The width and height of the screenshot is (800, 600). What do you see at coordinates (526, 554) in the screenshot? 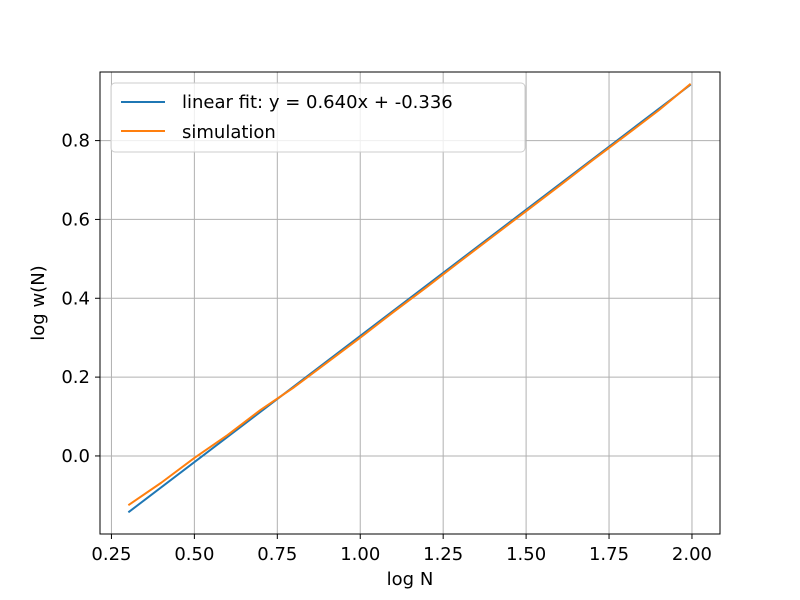
I see `x-tick-label: 1.50` at bounding box center [526, 554].